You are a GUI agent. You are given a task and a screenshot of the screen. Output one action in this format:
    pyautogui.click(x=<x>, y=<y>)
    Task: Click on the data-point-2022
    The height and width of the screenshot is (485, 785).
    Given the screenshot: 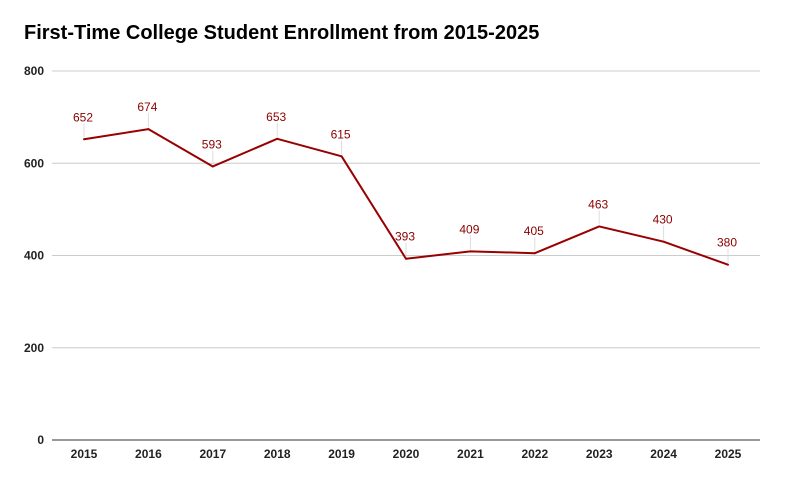 What is the action you would take?
    pyautogui.click(x=534, y=253)
    